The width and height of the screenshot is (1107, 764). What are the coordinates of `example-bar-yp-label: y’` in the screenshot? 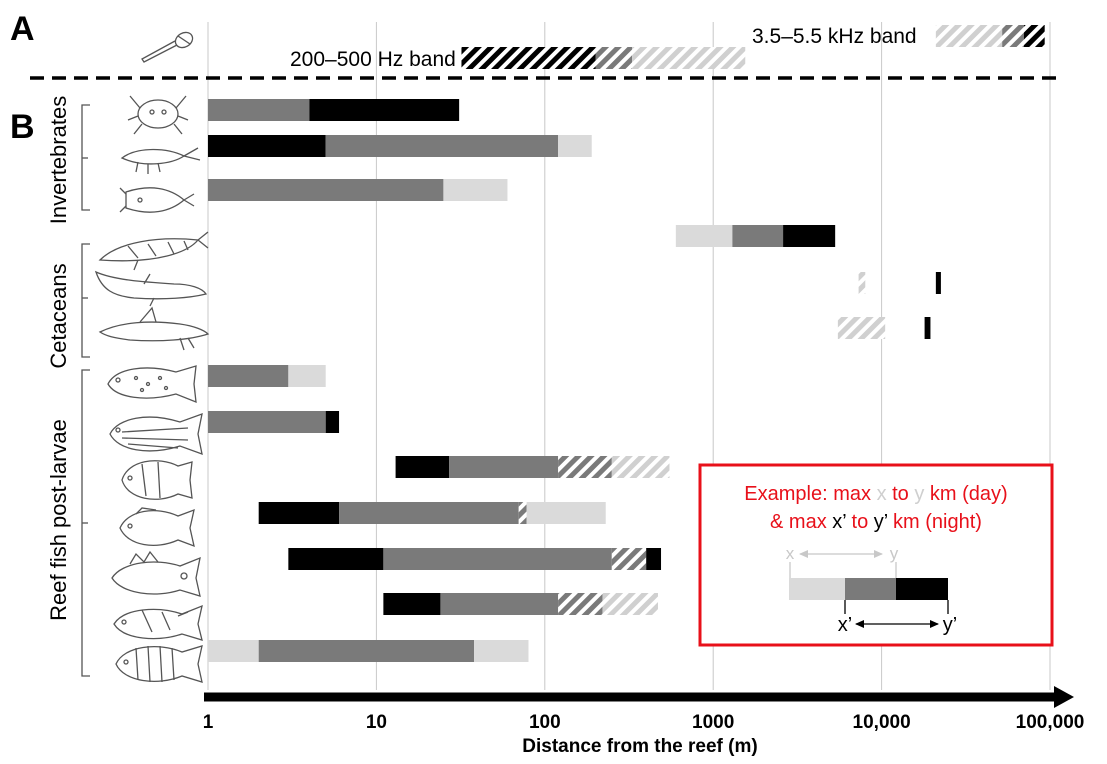 It's located at (950, 625).